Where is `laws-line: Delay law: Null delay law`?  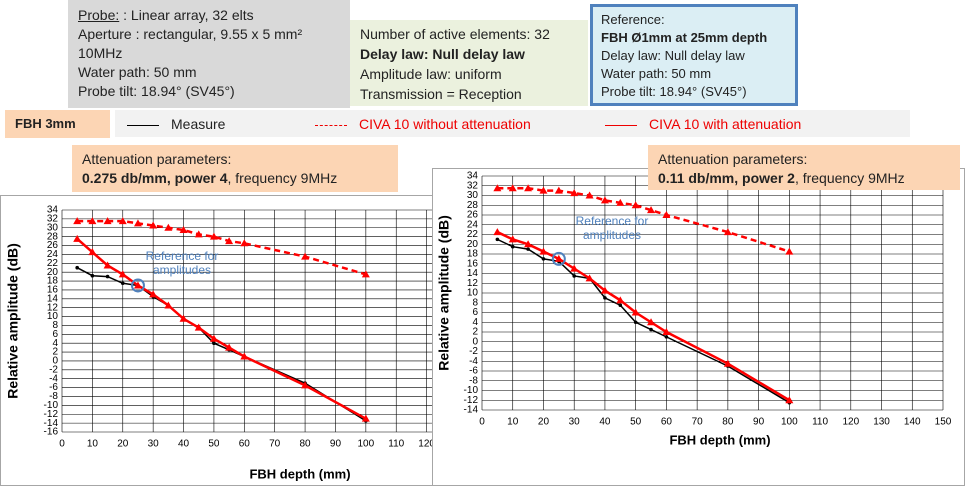 laws-line: Delay law: Null delay law is located at coordinates (442, 54).